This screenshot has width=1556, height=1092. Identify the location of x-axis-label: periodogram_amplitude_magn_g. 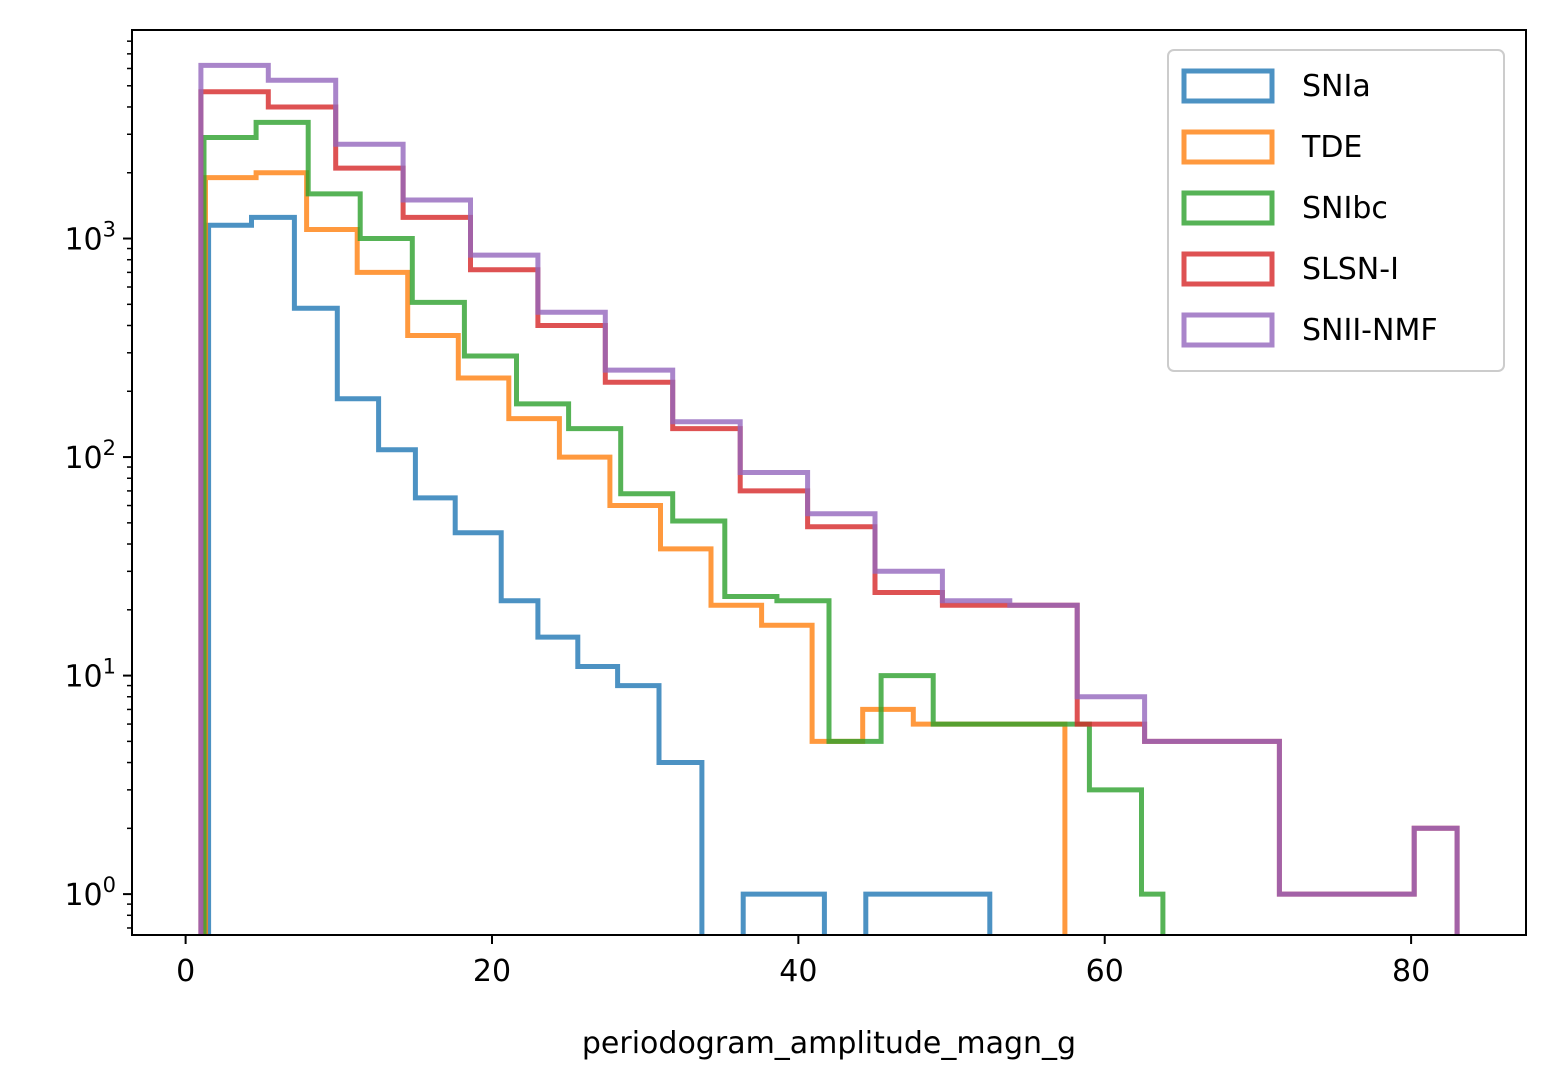
(829, 1043).